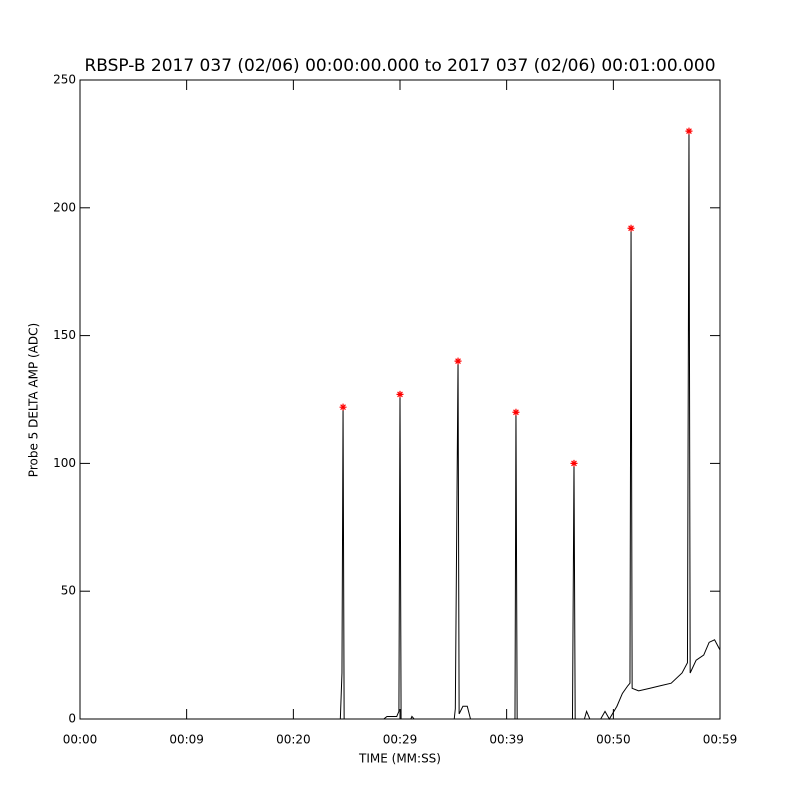 Image resolution: width=800 pixels, height=800 pixels. What do you see at coordinates (64, 463) in the screenshot?
I see `y-tick-label: 100` at bounding box center [64, 463].